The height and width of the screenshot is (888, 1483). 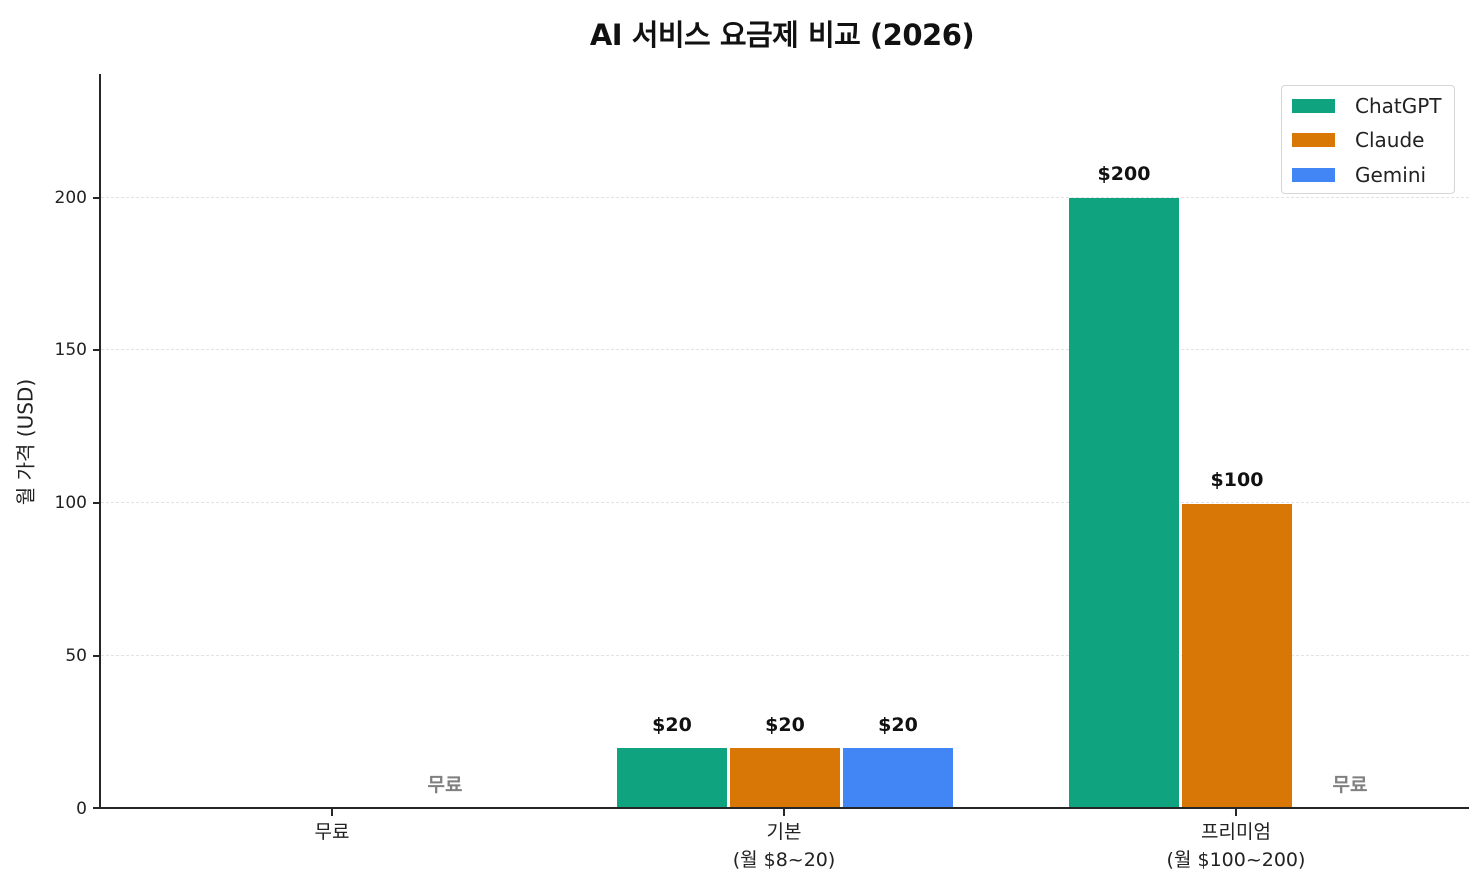 I want to click on y-tick-label-200: 200, so click(x=70, y=198).